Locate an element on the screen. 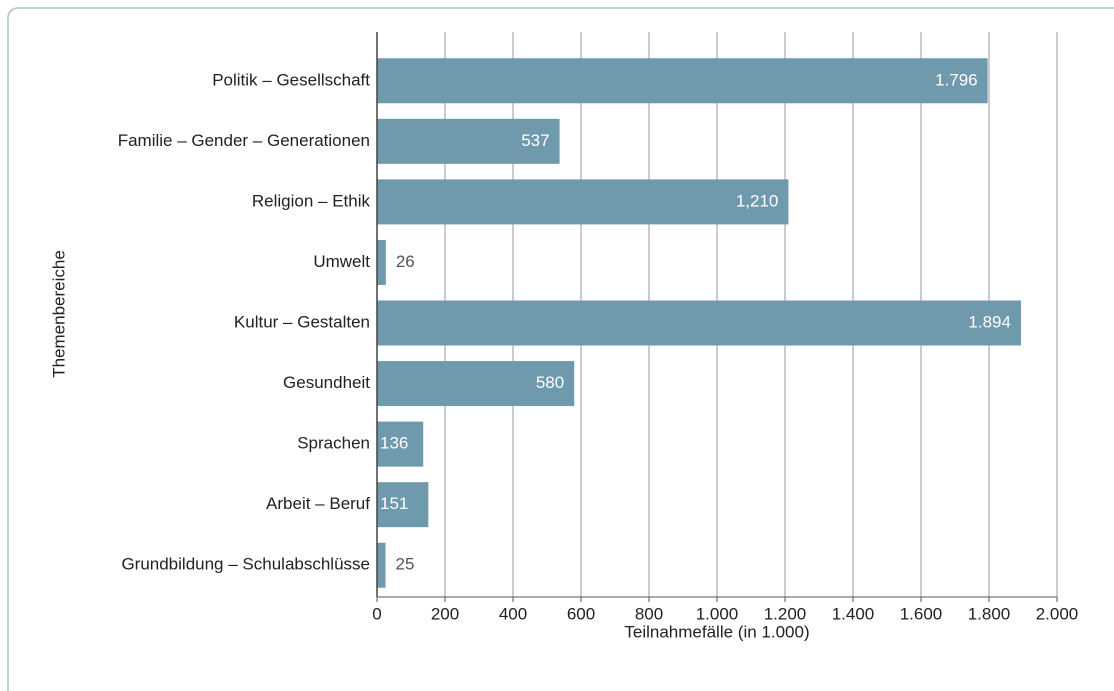  value-label: 1,210 is located at coordinates (757, 200).